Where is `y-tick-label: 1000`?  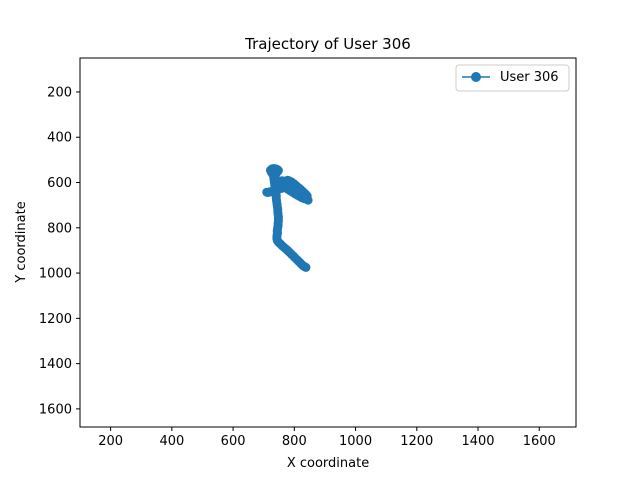 y-tick-label: 1000 is located at coordinates (55, 274).